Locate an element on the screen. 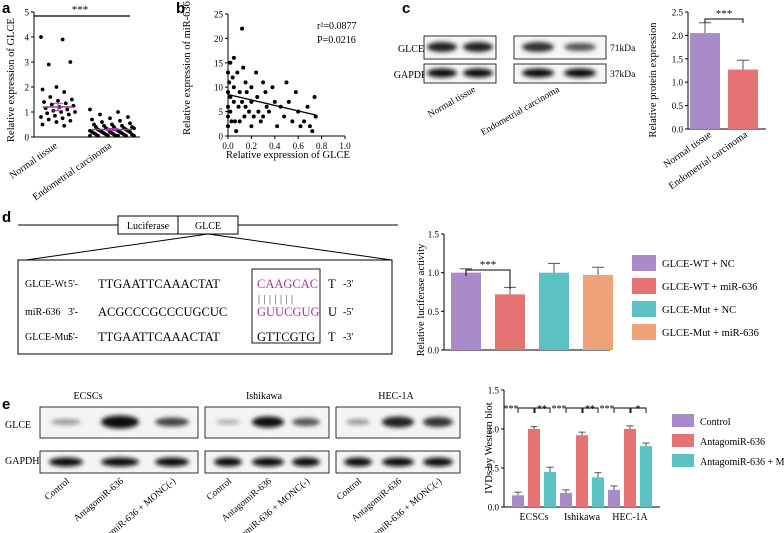 This screenshot has width=784, height=533. y-tick-label: 0.0 is located at coordinates (434, 351).